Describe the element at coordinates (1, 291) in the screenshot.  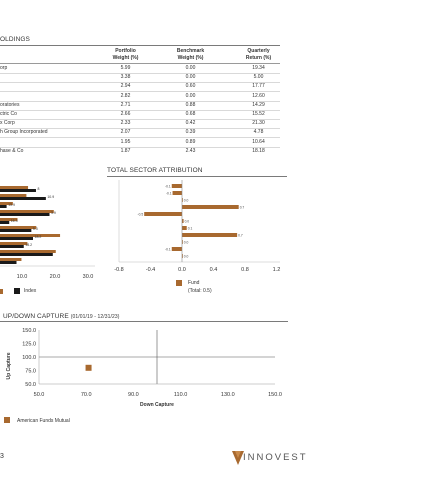
I see `left-legend-fund-swatch` at that location.